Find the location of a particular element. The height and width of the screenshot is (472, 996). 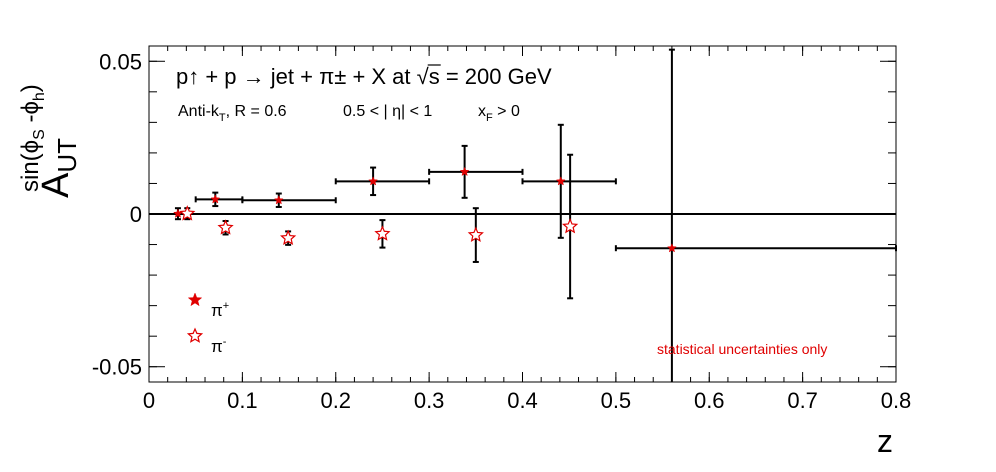

legend-filled-star is located at coordinates (195, 299).